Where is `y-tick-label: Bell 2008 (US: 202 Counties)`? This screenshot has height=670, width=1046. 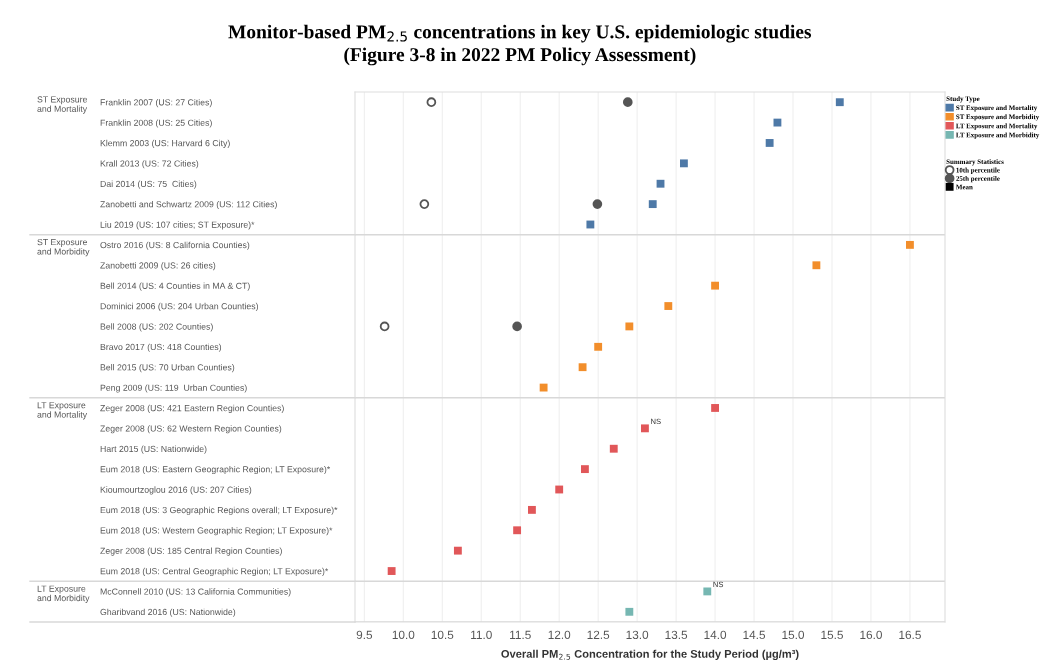
y-tick-label: Bell 2008 (US: 202 Counties) is located at coordinates (156, 327).